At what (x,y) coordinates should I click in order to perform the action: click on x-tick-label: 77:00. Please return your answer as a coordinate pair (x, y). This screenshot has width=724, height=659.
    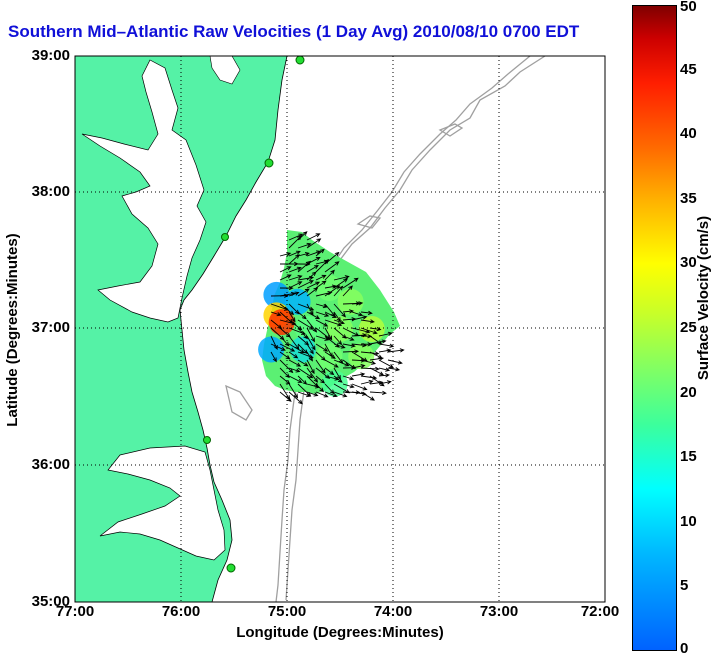
    Looking at the image, I should click on (75, 611).